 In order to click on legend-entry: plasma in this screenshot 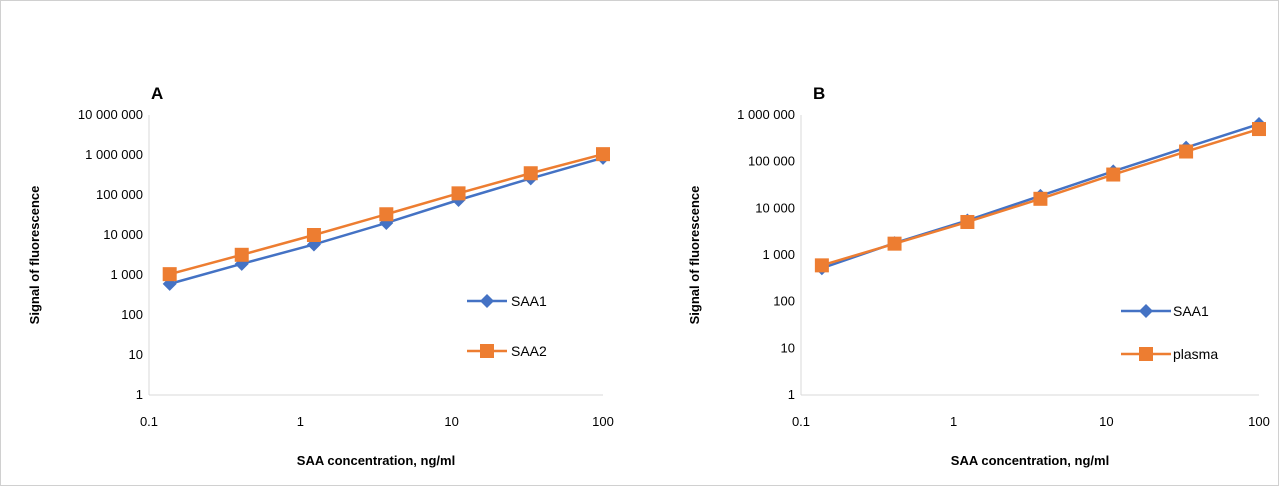, I will do `click(1169, 354)`.